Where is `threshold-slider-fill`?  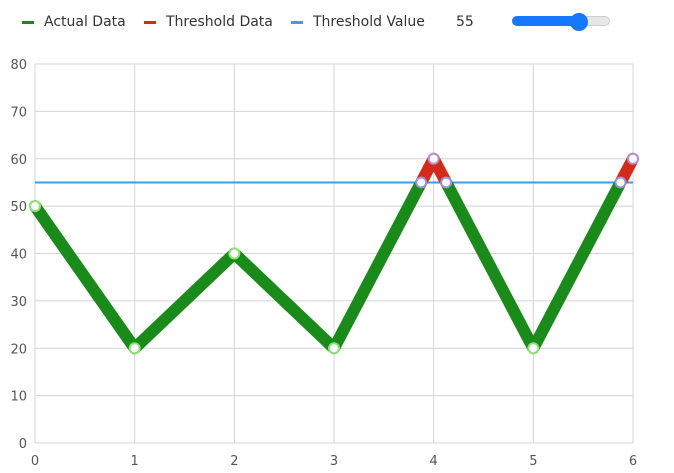 threshold-slider-fill is located at coordinates (546, 21).